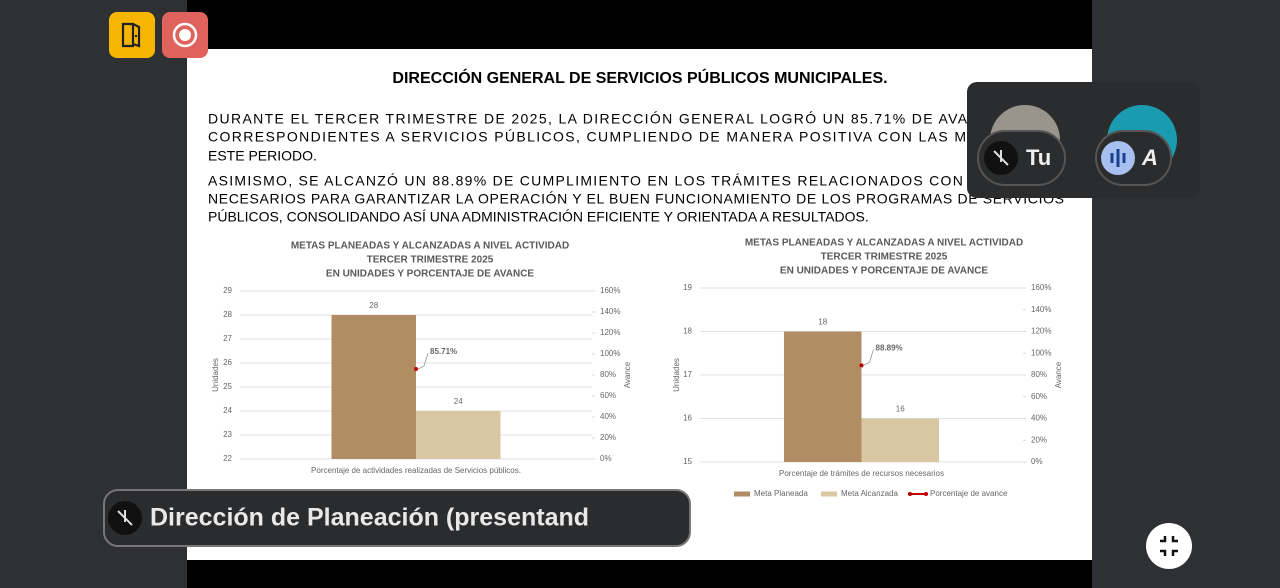 This screenshot has width=1280, height=588. Describe the element at coordinates (227, 410) in the screenshot. I see `y-tick-label: 24` at that location.